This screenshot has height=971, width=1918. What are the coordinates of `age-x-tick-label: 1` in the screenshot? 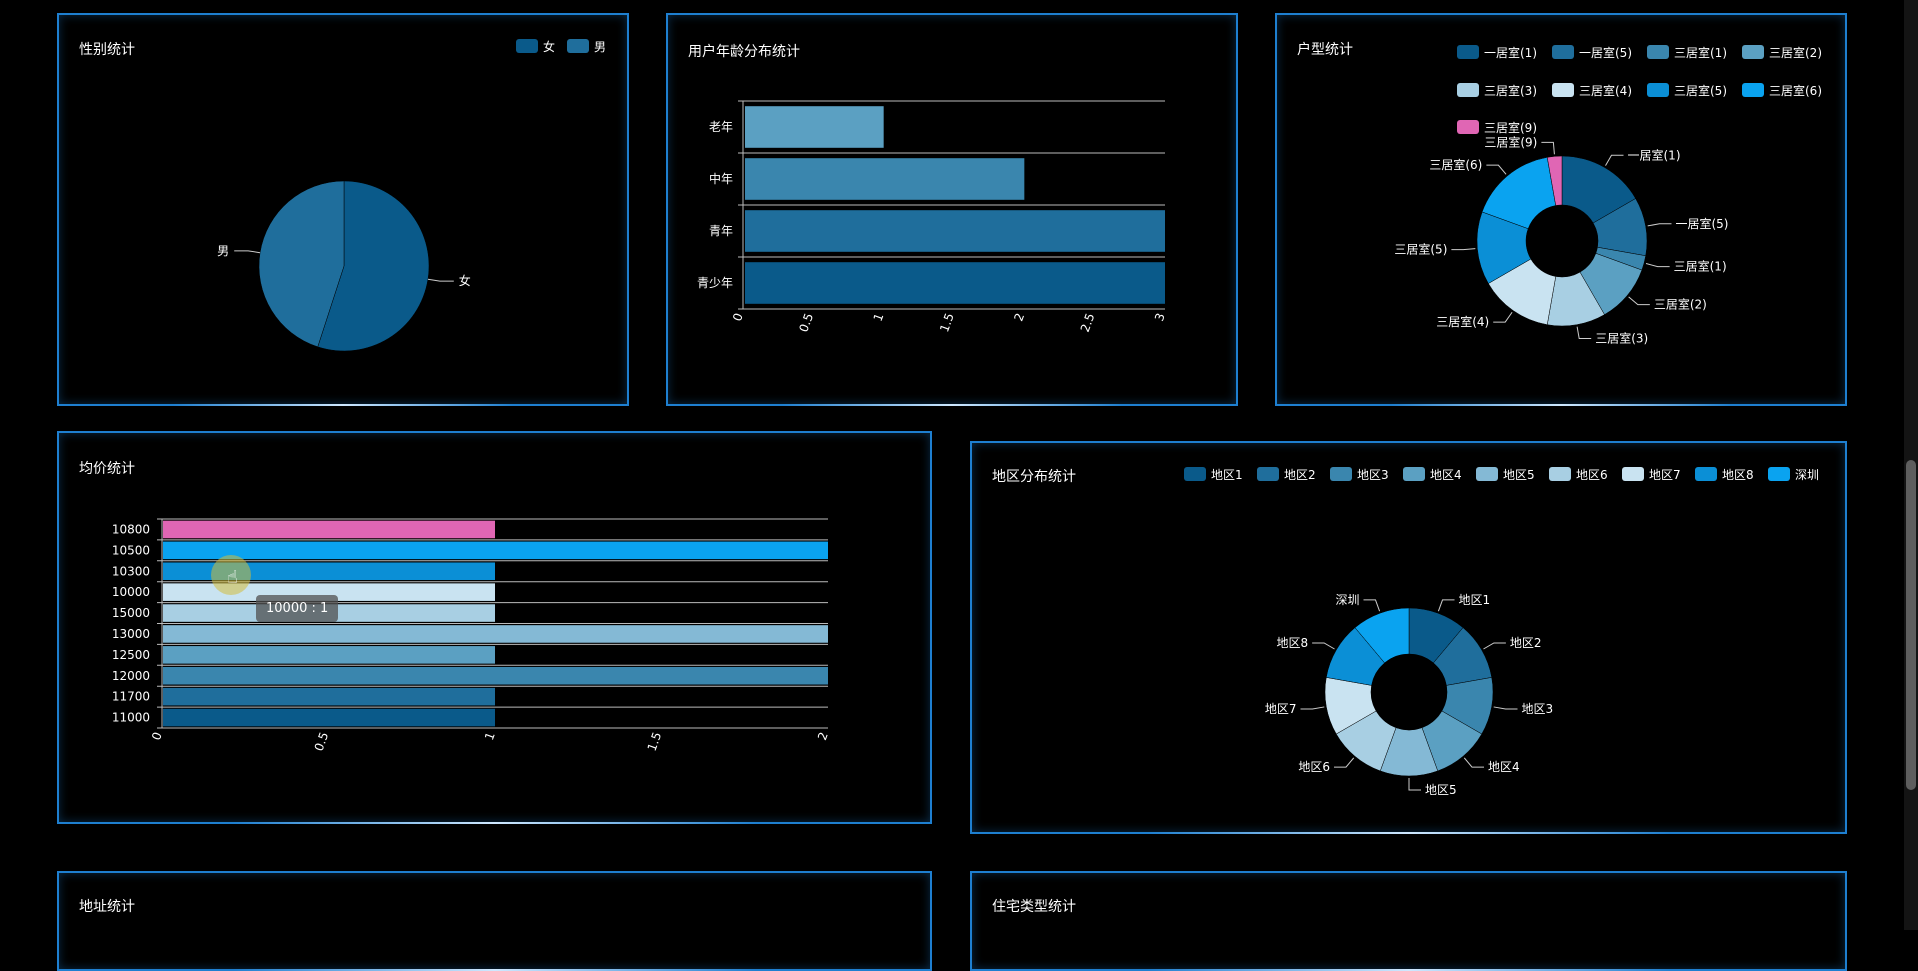 It's located at (879, 317).